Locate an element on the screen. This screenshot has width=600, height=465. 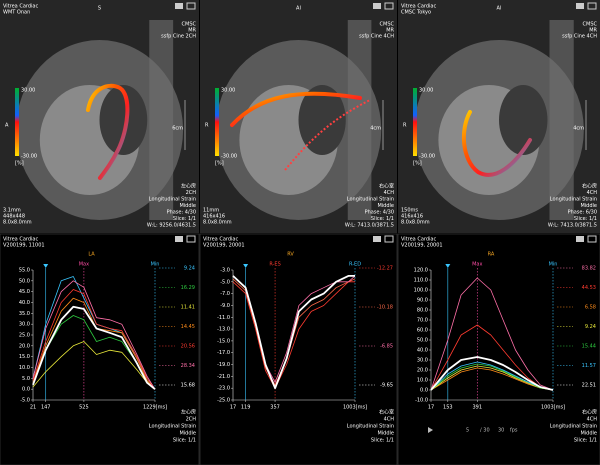
chart-control: Slice: 1/1 is located at coordinates (382, 441).